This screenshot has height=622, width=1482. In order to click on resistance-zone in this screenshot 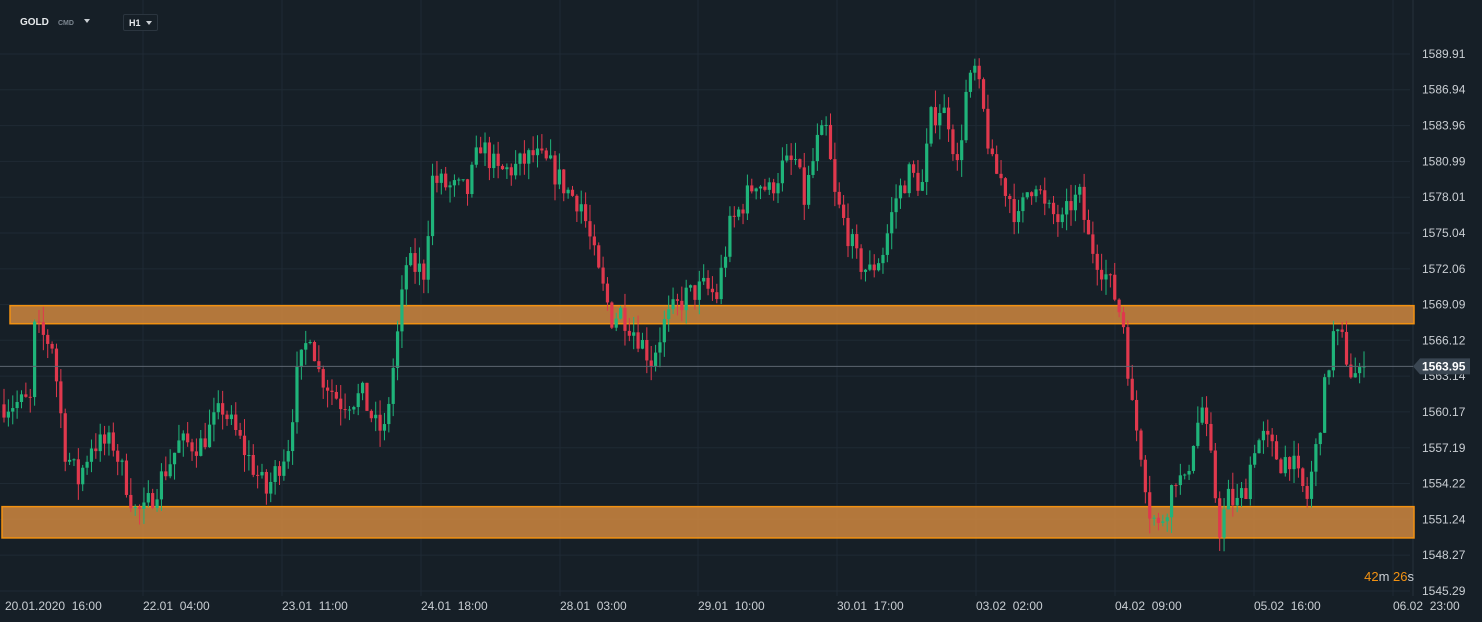, I will do `click(712, 314)`.